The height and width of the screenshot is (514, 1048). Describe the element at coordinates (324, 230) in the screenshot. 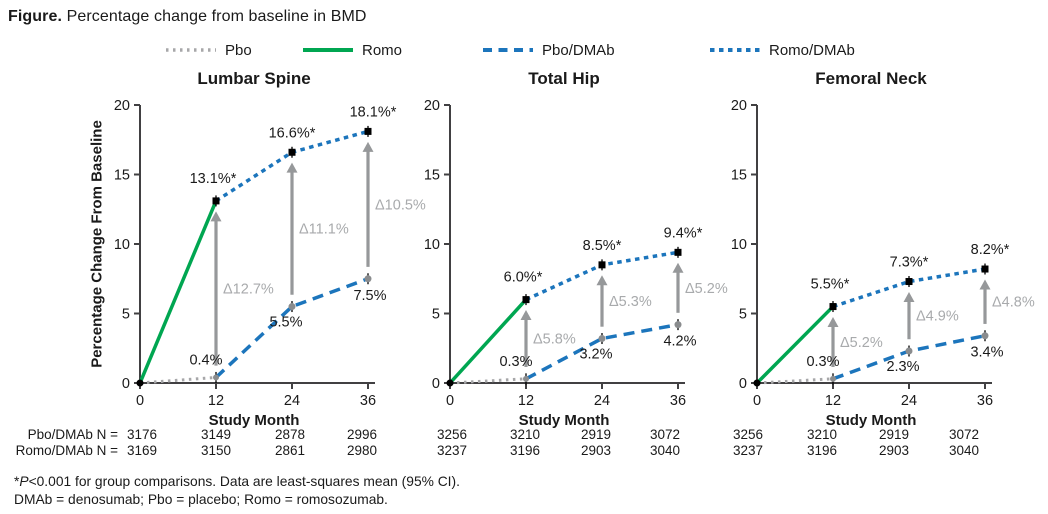

I see `delta-label: Δ11.1%` at that location.